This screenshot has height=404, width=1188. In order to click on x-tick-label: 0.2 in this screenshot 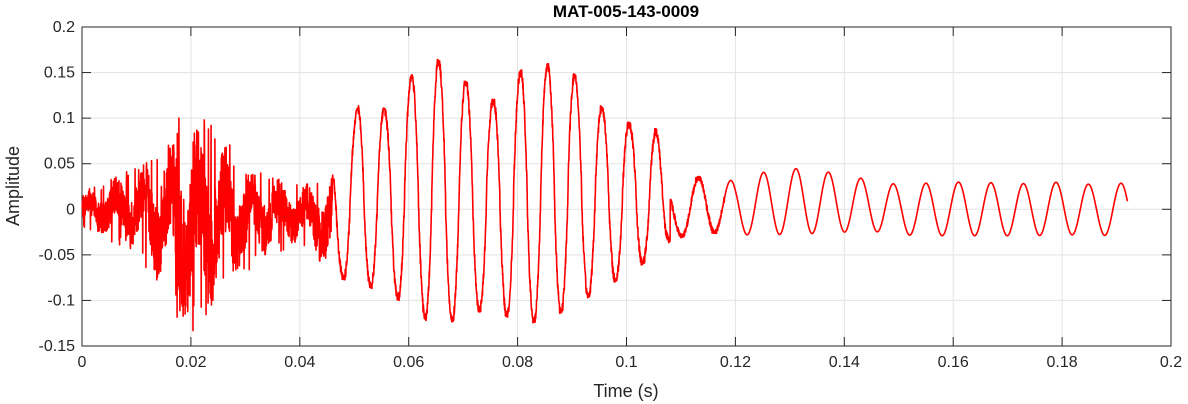, I will do `click(1171, 362)`.